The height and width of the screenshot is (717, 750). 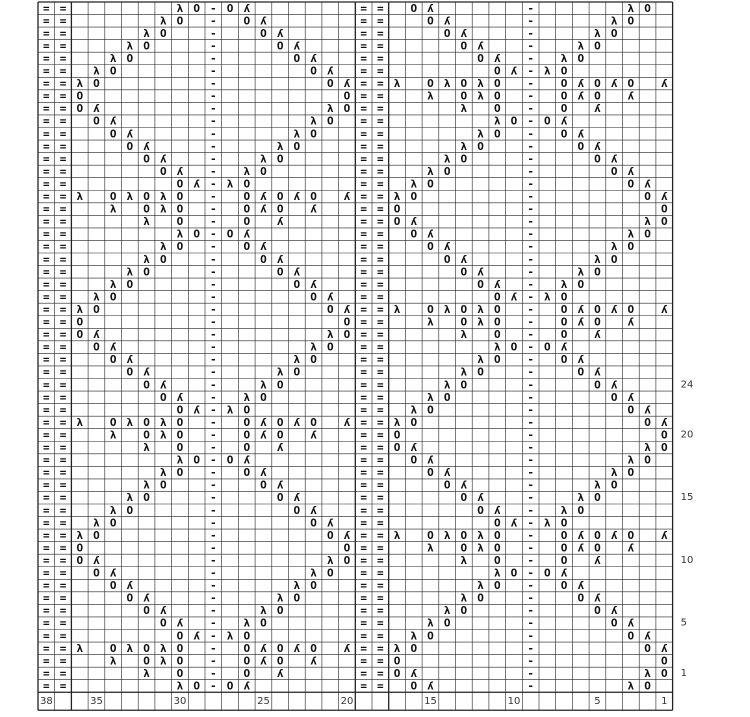 What do you see at coordinates (687, 434) in the screenshot?
I see `row-number: 20` at bounding box center [687, 434].